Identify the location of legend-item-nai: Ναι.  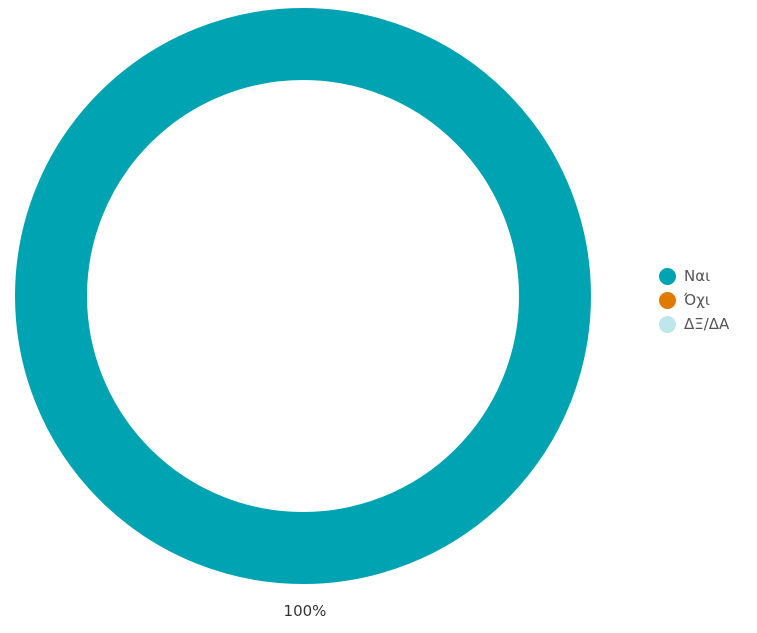
(708, 276).